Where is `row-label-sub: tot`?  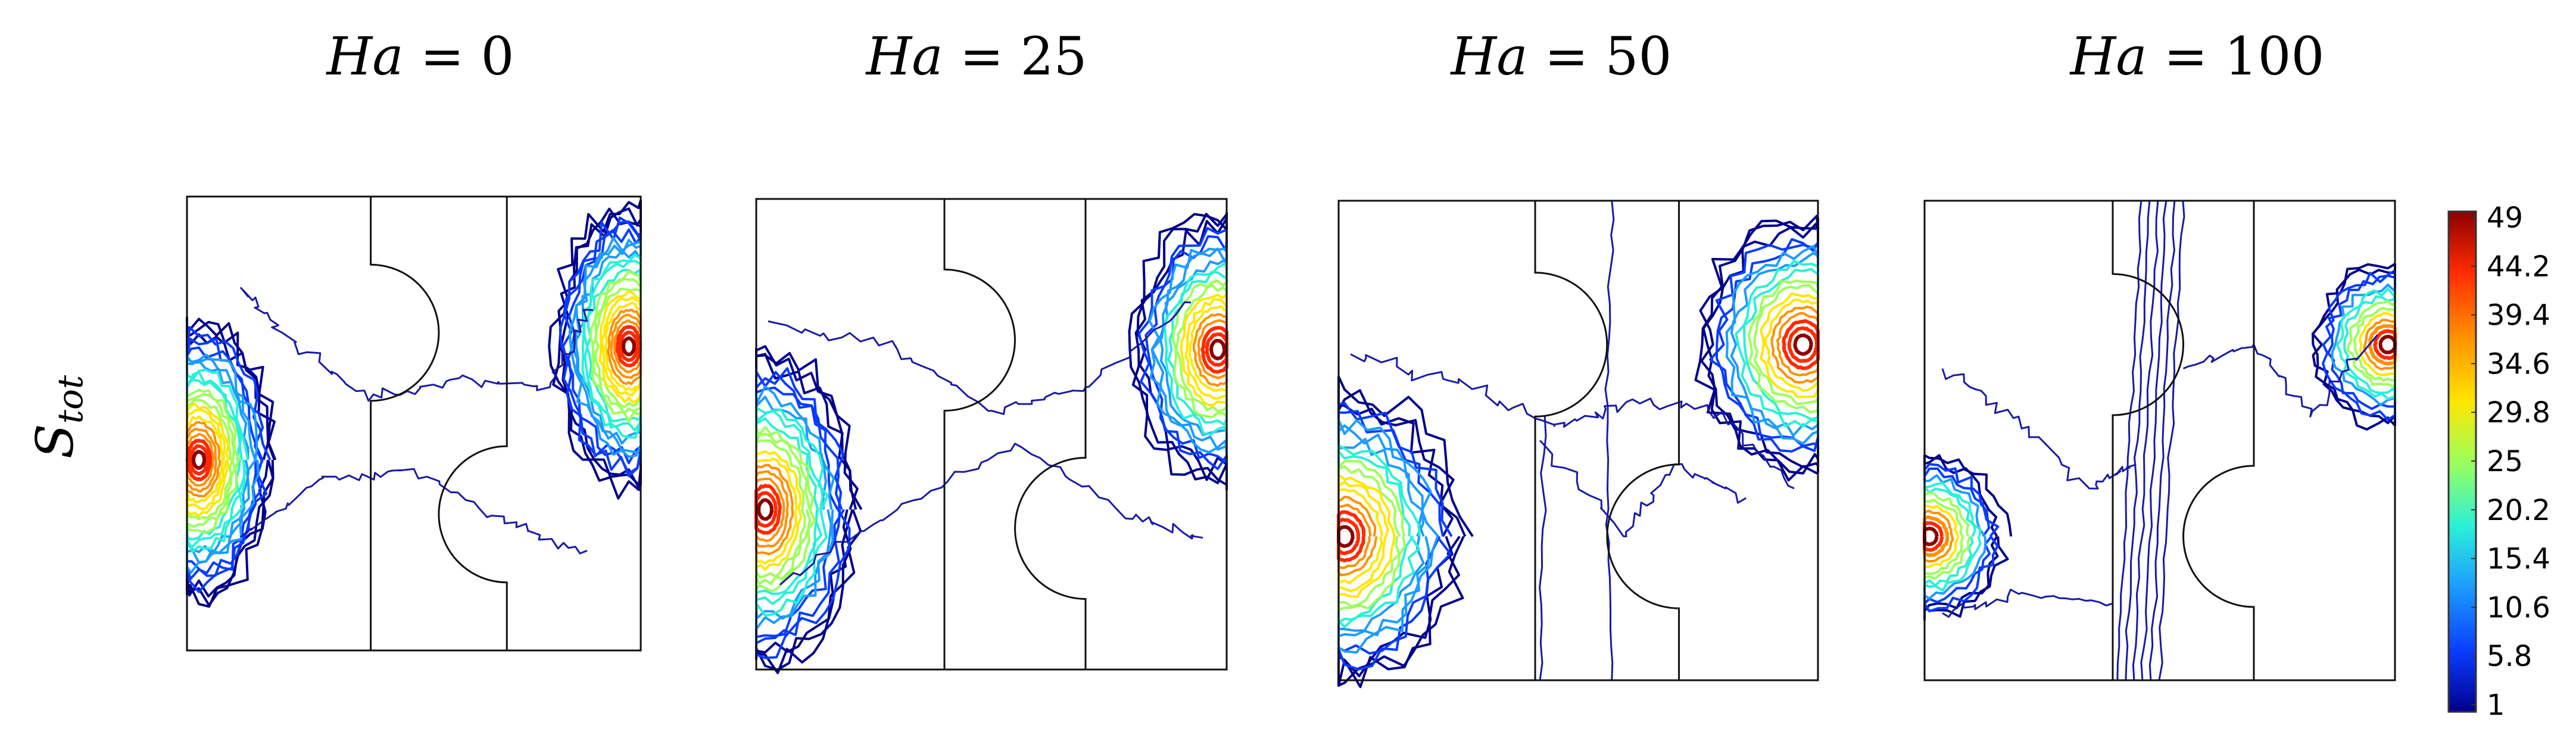 row-label-sub: tot is located at coordinates (70, 399).